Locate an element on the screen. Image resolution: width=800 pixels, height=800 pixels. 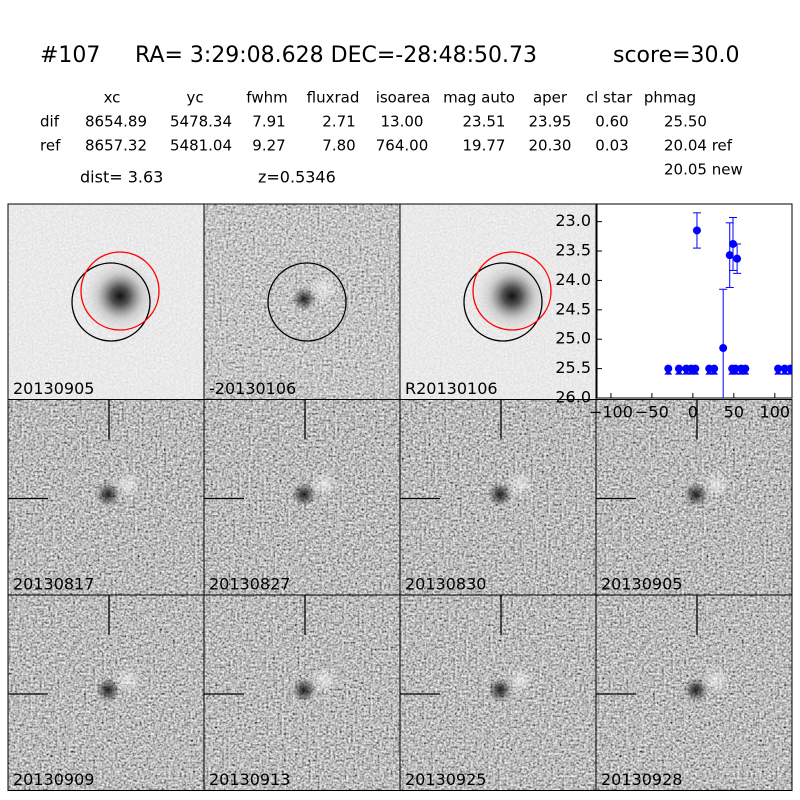
score: score=30.0 is located at coordinates (676, 55).